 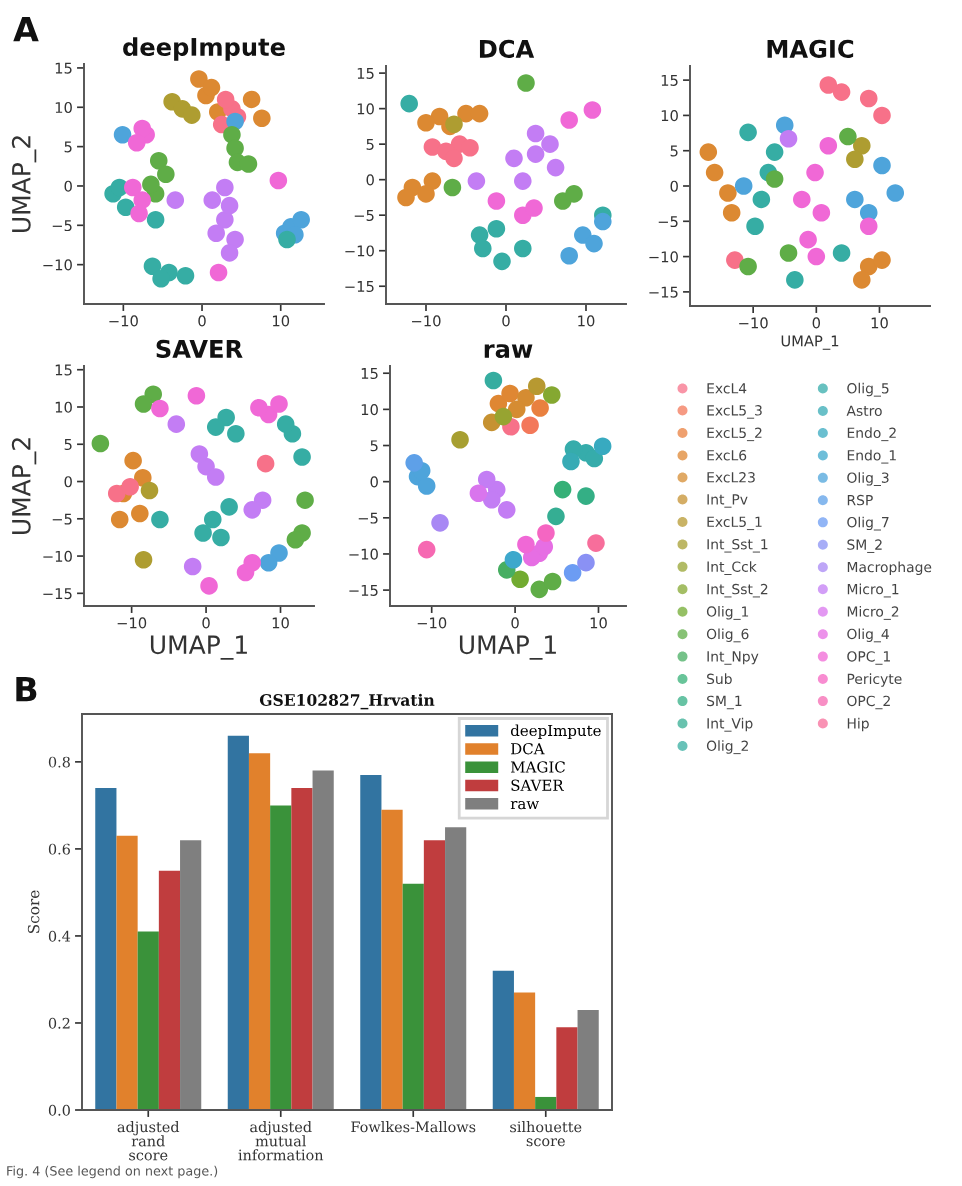 I want to click on chart-title: DCA, so click(x=507, y=49).